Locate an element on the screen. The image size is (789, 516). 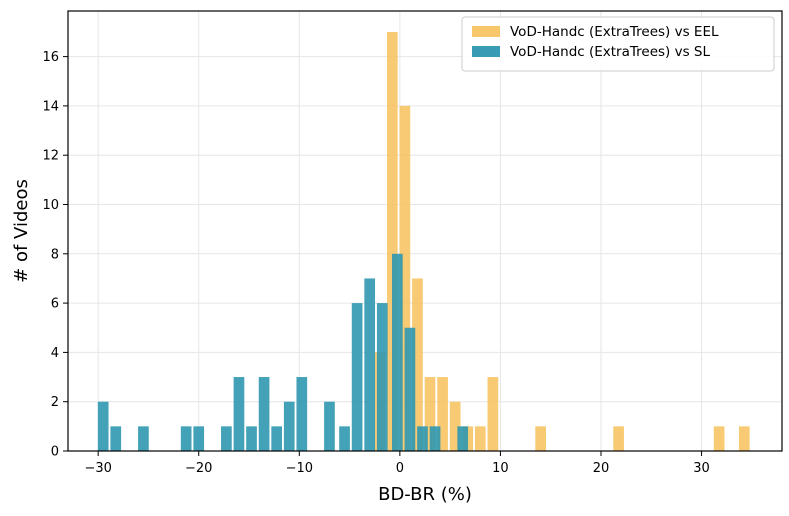
legend-box is located at coordinates (618, 44).